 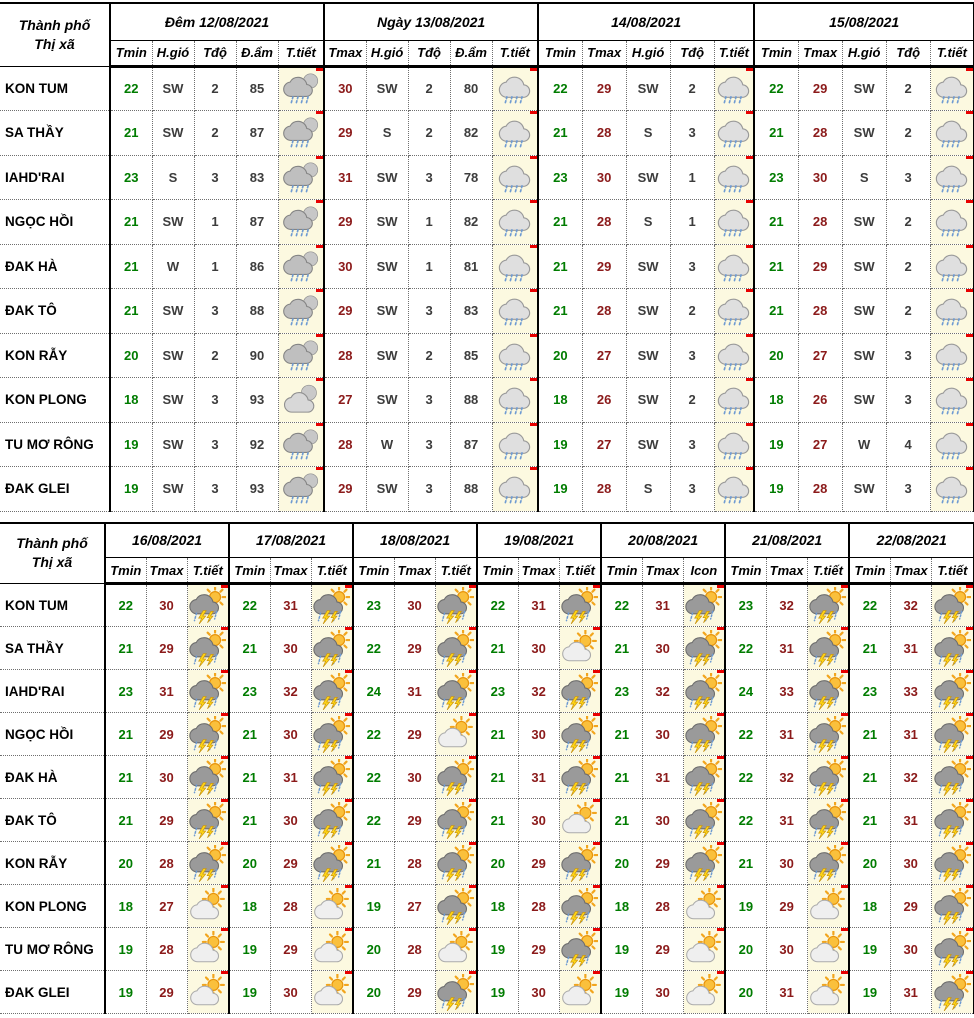 What do you see at coordinates (539, 539) in the screenshot?
I see `date-header: 19/08/2021` at bounding box center [539, 539].